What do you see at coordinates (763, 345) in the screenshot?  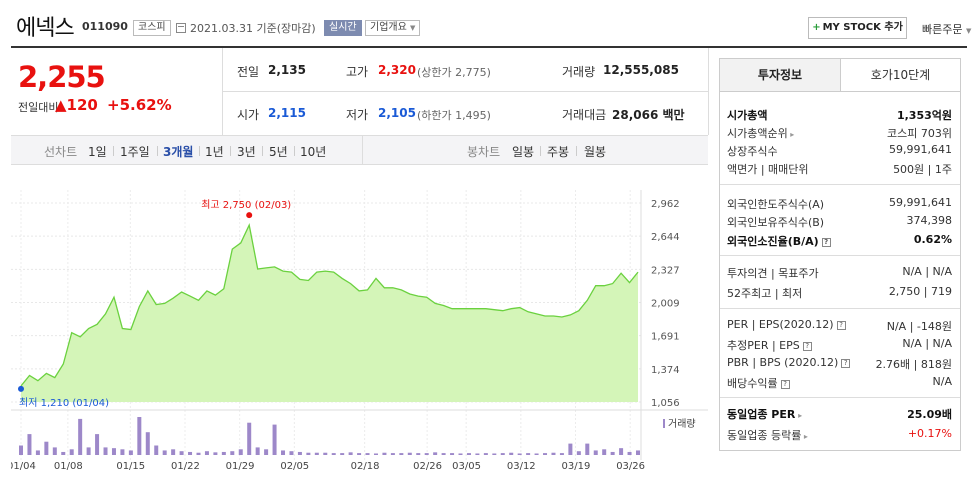 I see `info-label-text: 추정PER | EPS` at bounding box center [763, 345].